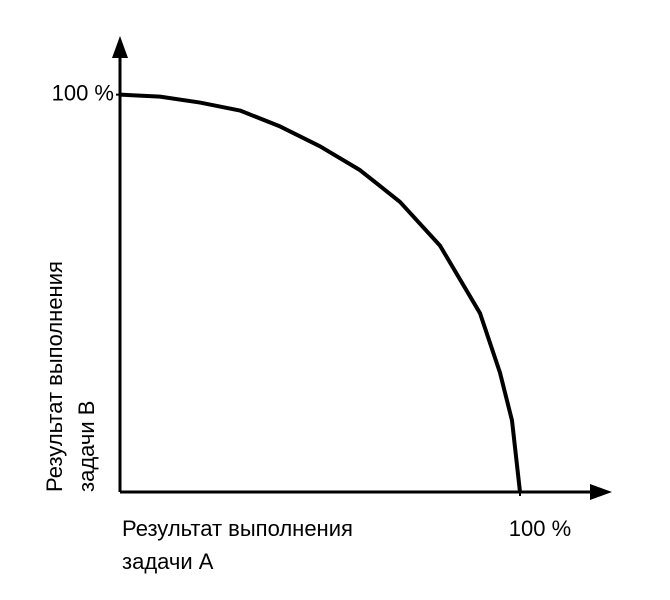  What do you see at coordinates (83, 92) in the screenshot?
I see `y-tick-label: 100 %` at bounding box center [83, 92].